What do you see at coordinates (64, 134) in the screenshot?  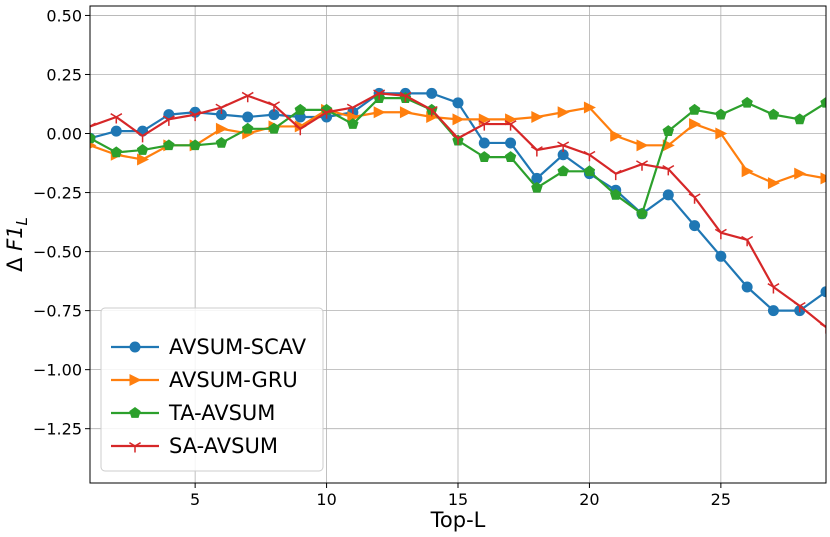 I see `y-tick-label: 0.00` at bounding box center [64, 134].